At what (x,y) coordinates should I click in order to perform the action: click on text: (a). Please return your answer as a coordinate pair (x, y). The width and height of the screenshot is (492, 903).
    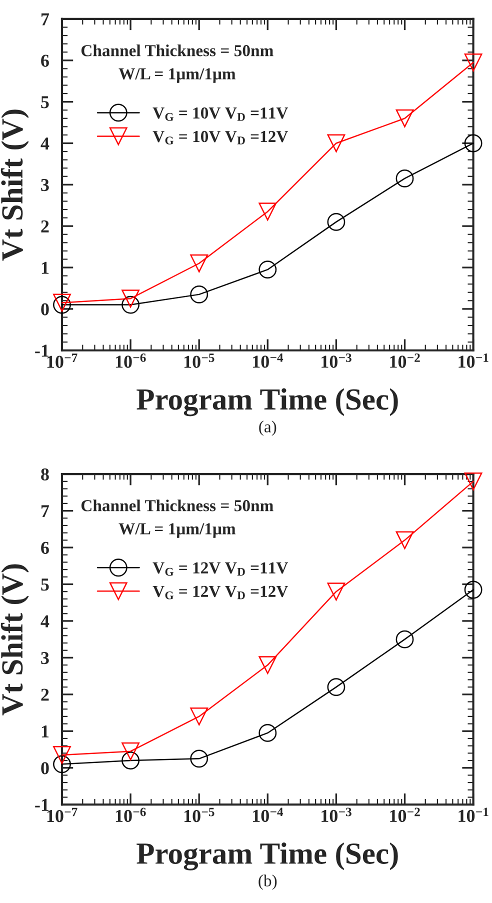
    Looking at the image, I should click on (267, 428).